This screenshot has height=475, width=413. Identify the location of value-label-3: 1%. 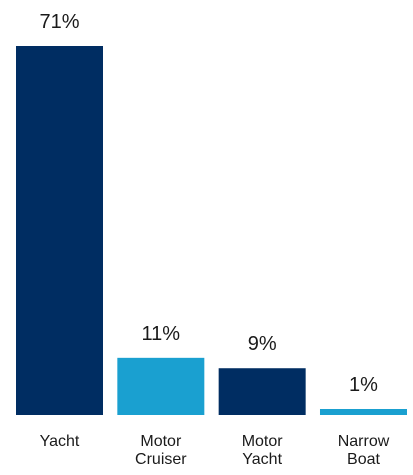
(363, 385).